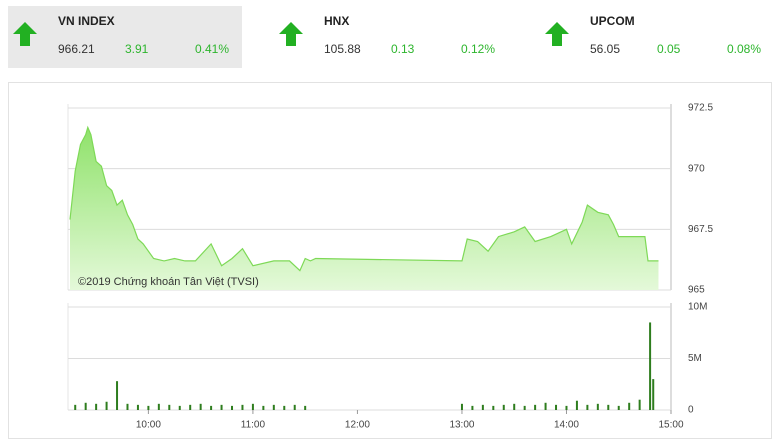 This screenshot has height=439, width=780. What do you see at coordinates (342, 49) in the screenshot?
I see `index-value: 105.88` at bounding box center [342, 49].